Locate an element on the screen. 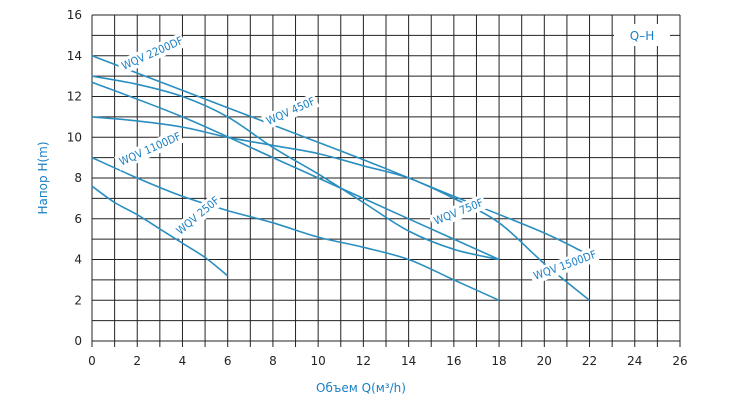 The width and height of the screenshot is (743, 413). curve-label-text: WQV 1500DF is located at coordinates (565, 265).